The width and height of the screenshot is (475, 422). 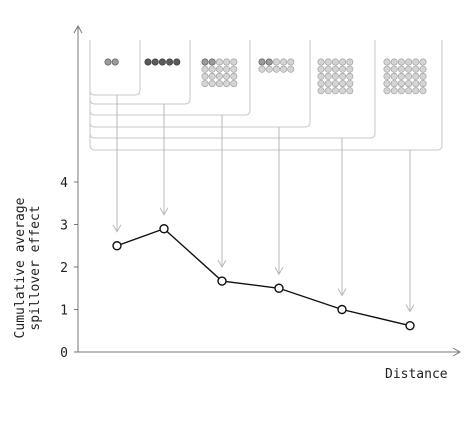 I want to click on y-tick-label: 0, so click(x=64, y=353).